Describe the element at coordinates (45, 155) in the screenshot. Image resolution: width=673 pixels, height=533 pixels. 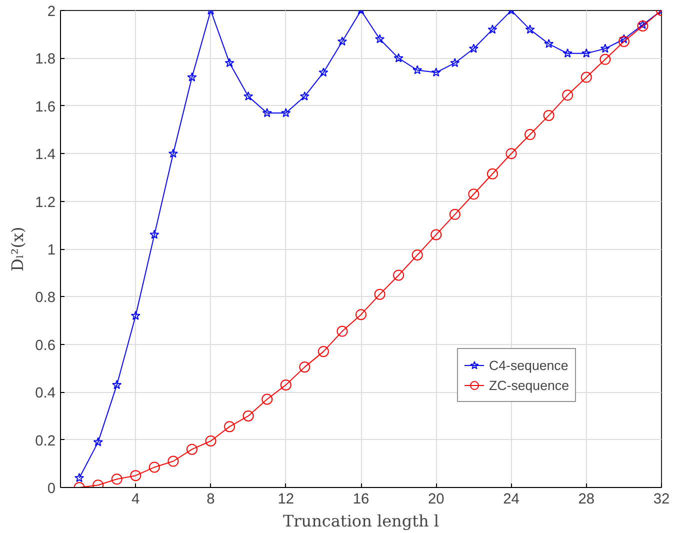
I see `y-tick-label: 1.4` at that location.